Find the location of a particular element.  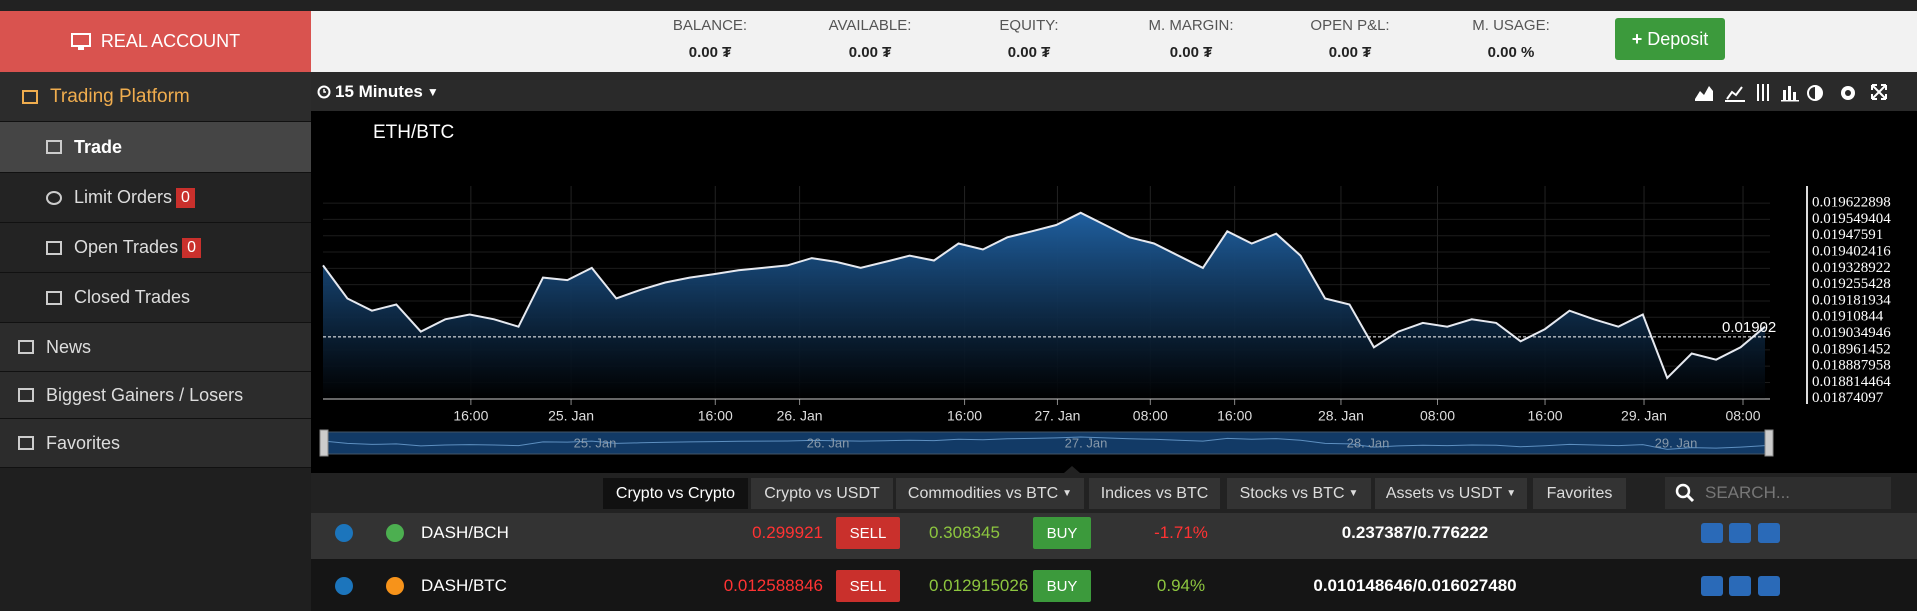

sidebar-item: Limit Orders 0 is located at coordinates (155, 198).